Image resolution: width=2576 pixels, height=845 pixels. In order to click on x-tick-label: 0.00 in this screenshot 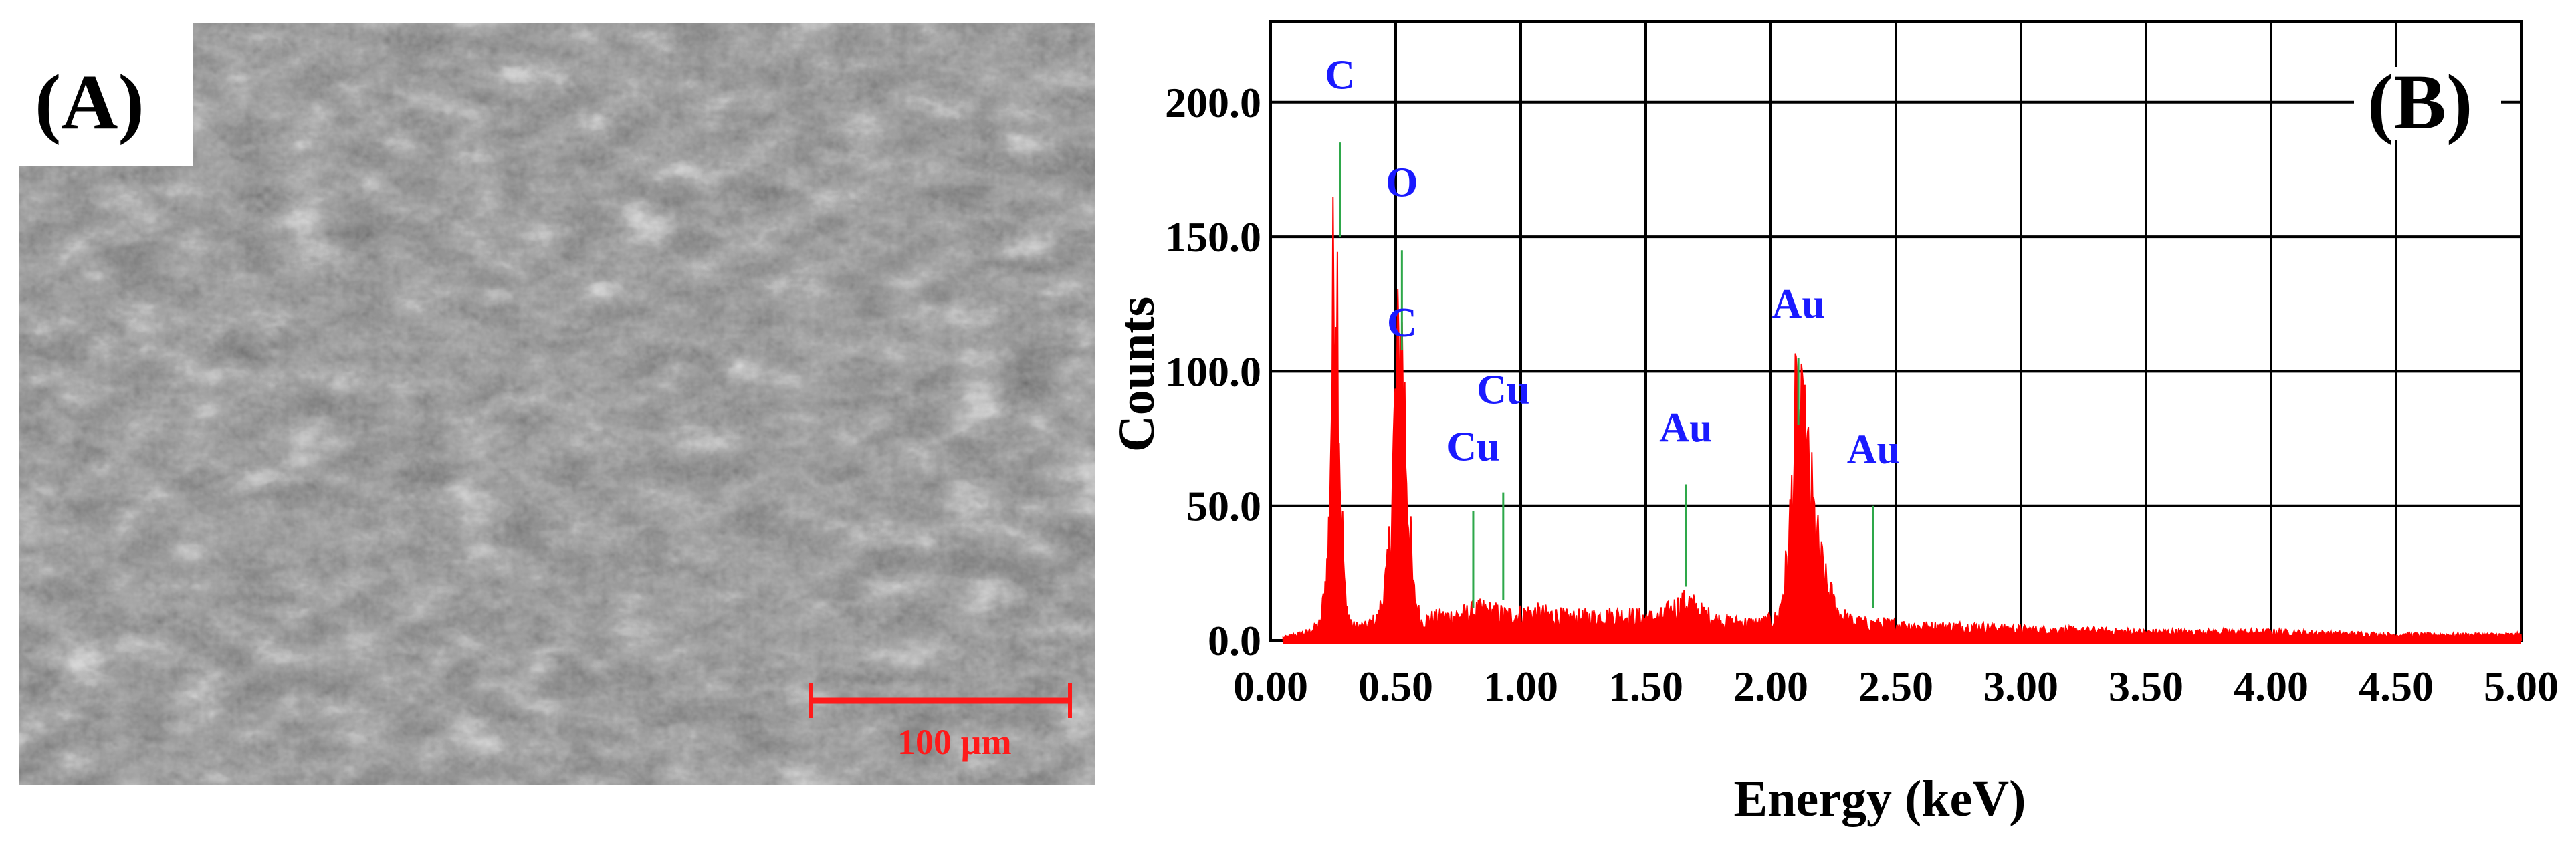, I will do `click(1270, 686)`.